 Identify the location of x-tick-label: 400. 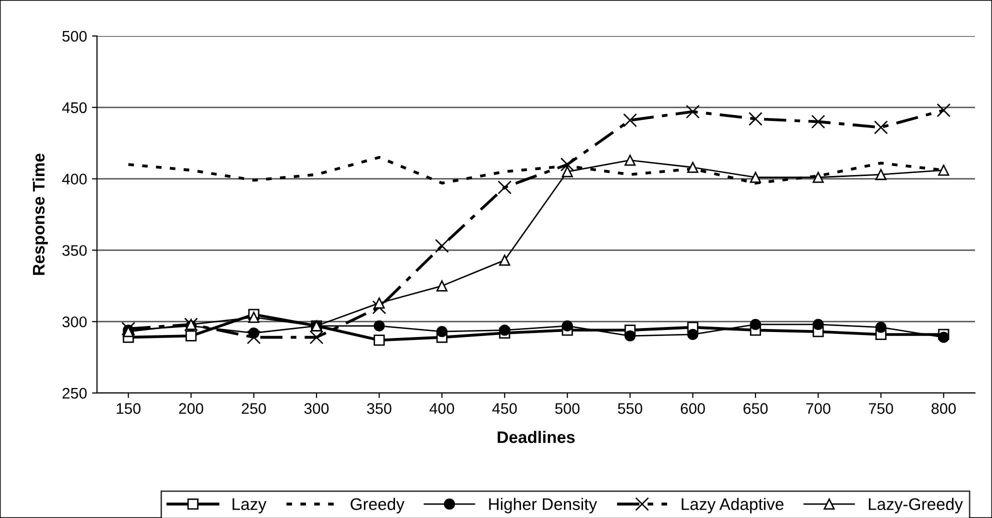
(442, 408).